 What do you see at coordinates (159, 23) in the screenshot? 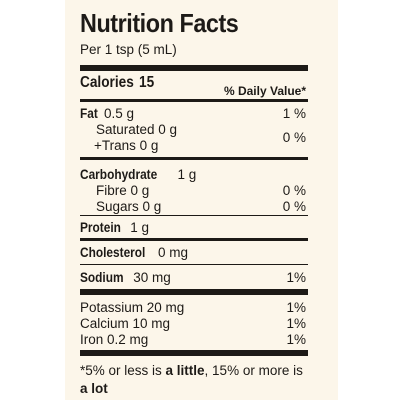
I see `label-title: Nutrition Facts` at bounding box center [159, 23].